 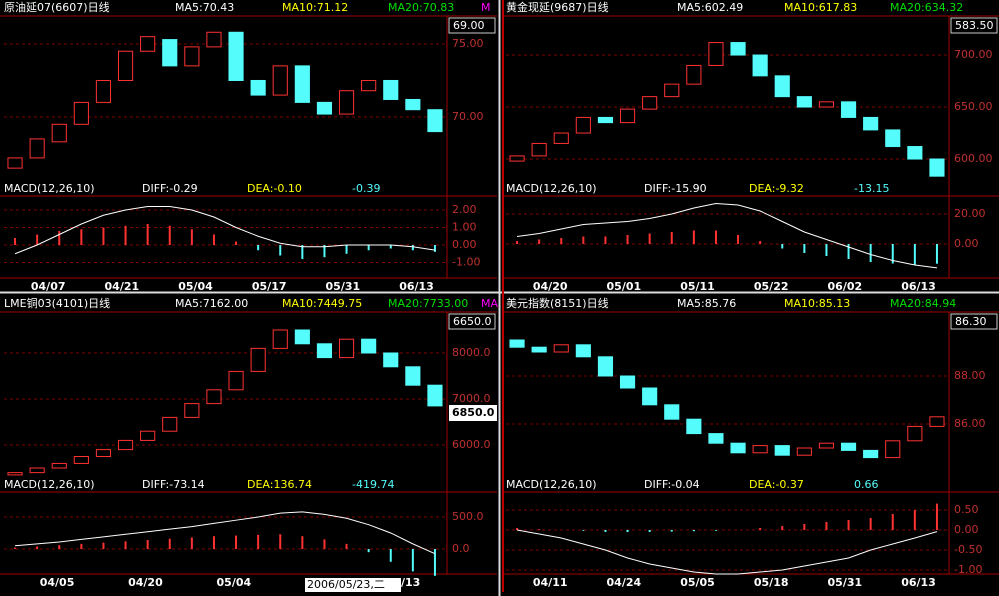 What do you see at coordinates (471, 444) in the screenshot?
I see `y-tick-label: 6000.0` at bounding box center [471, 444].